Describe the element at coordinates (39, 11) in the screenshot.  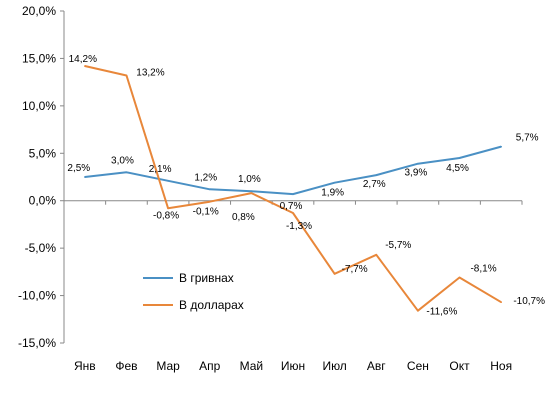
I see `y-tick-label: 20,0%` at that location.